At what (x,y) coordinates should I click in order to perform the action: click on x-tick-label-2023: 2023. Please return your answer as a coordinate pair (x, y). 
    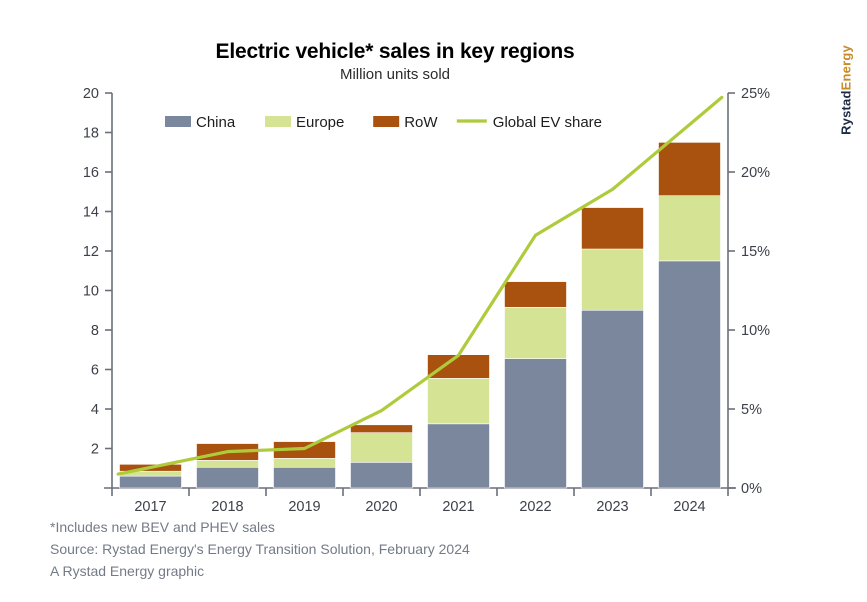
    Looking at the image, I should click on (612, 507).